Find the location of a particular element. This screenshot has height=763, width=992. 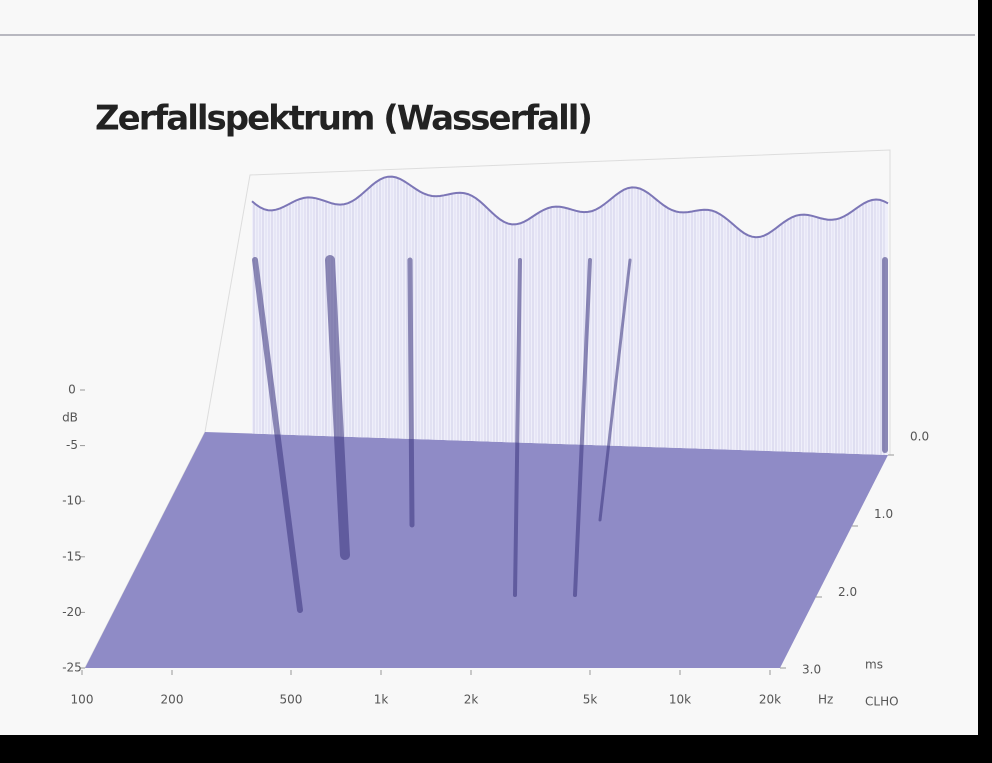

x-tick-label: 2k is located at coordinates (471, 700).